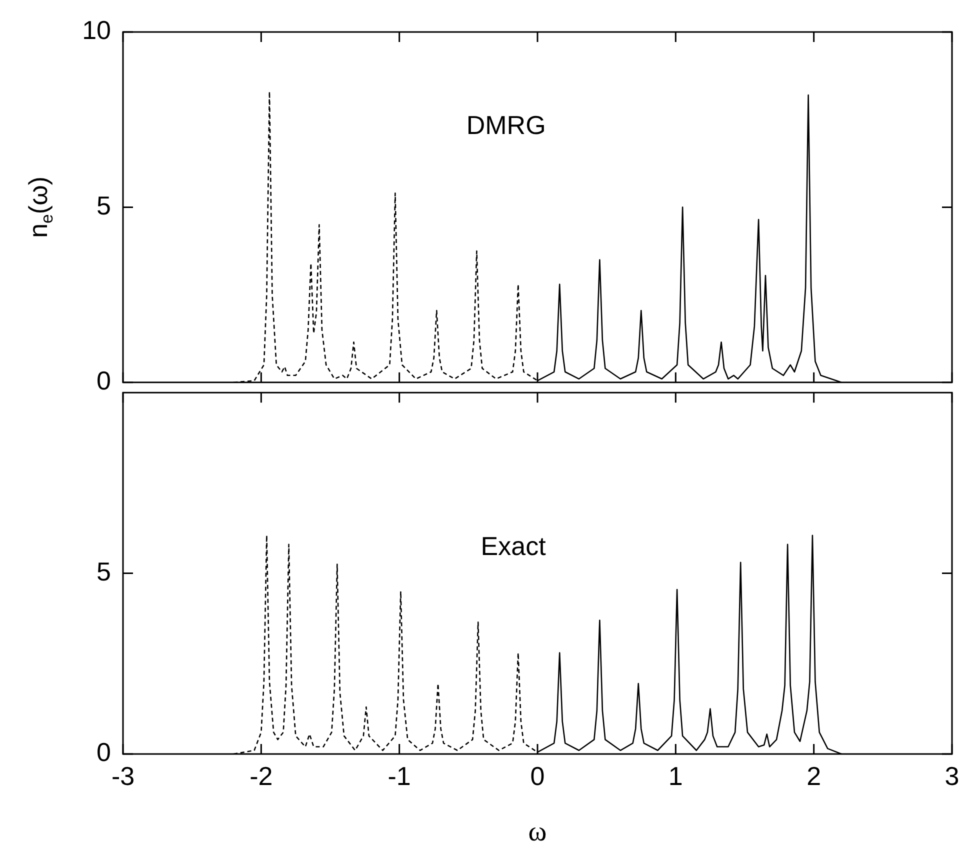 Image resolution: width=969 pixels, height=854 pixels. Describe the element at coordinates (39, 207) in the screenshot. I see `y-axis-title: ne(ω)` at that location.